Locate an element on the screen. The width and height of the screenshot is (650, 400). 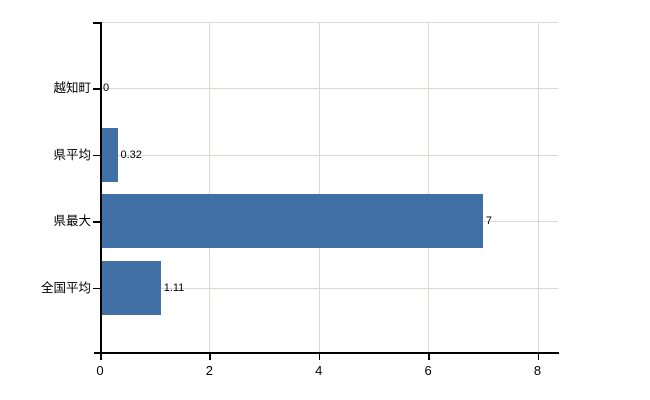
category-label: 県平均 is located at coordinates (72, 154).